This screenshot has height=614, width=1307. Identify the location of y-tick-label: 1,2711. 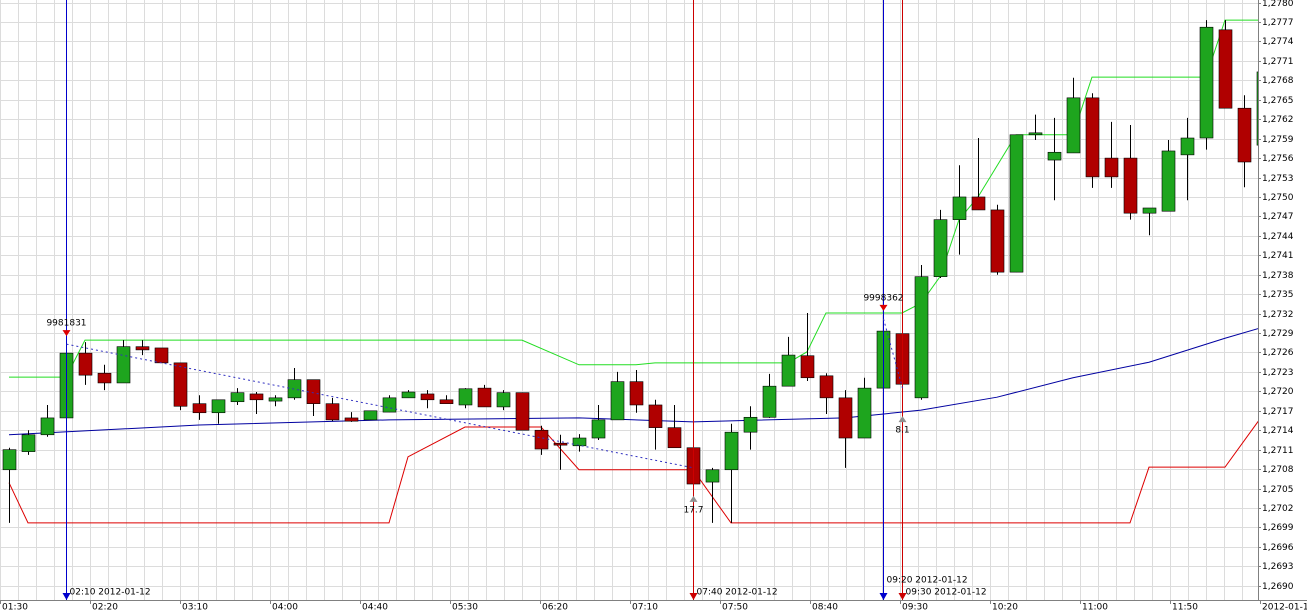
(1278, 451).